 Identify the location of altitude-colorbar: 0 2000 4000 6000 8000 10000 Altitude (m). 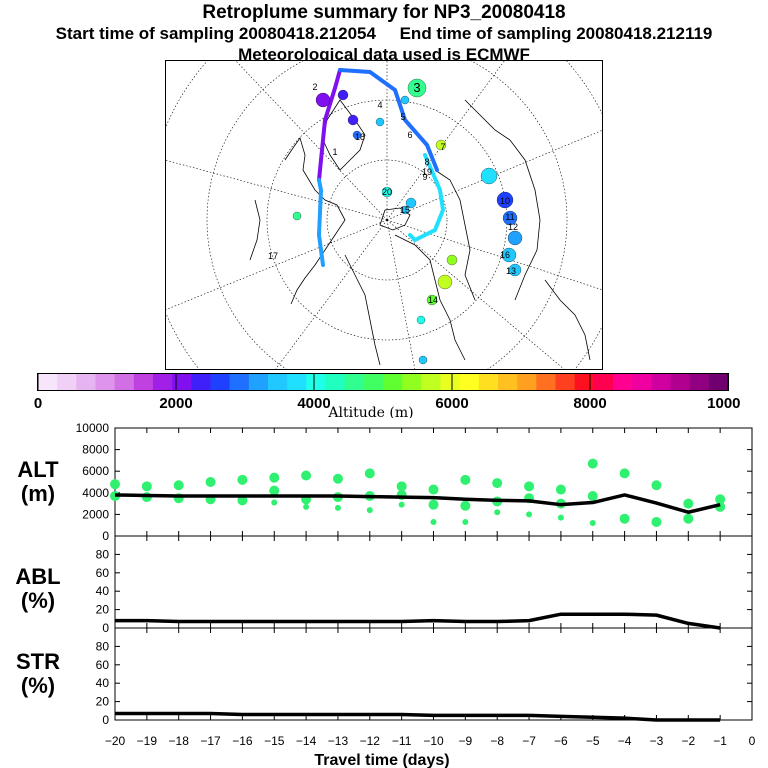
(387, 395).